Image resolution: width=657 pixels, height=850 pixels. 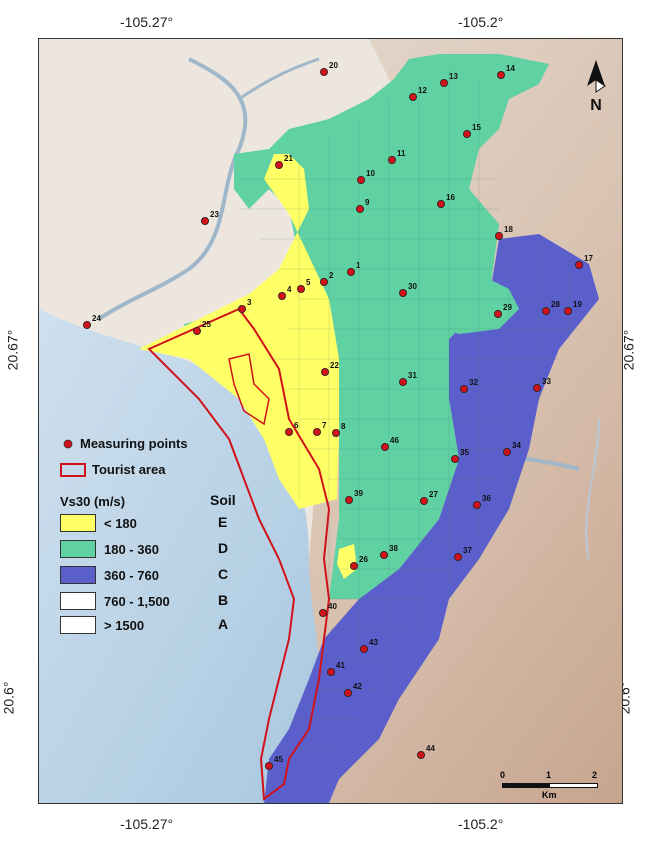 I want to click on scale-tick-0: 0, so click(x=503, y=775).